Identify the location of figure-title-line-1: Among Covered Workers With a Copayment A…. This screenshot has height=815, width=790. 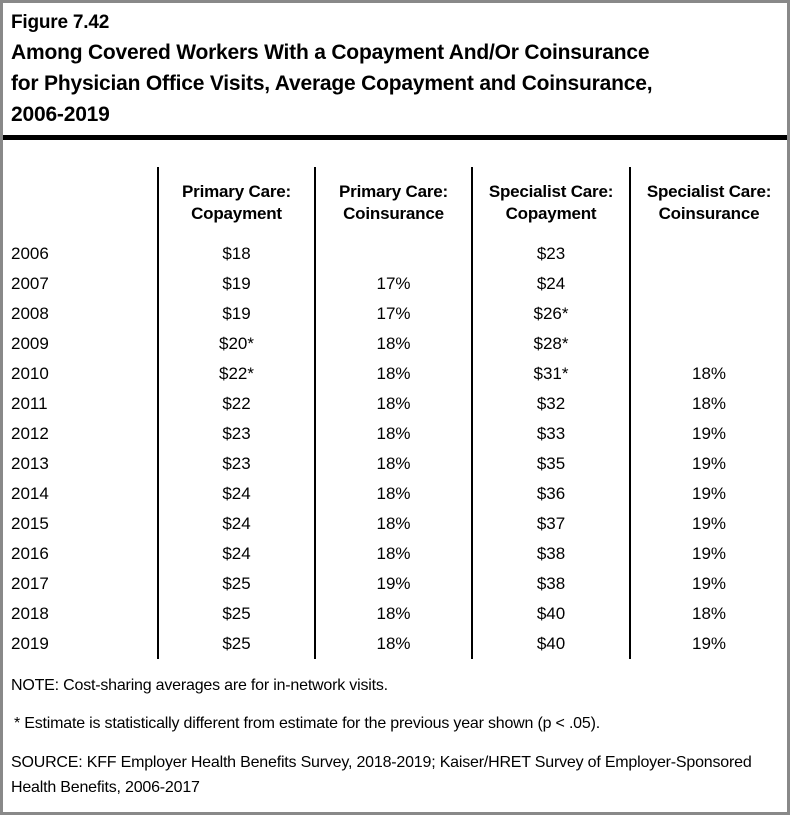
(330, 52).